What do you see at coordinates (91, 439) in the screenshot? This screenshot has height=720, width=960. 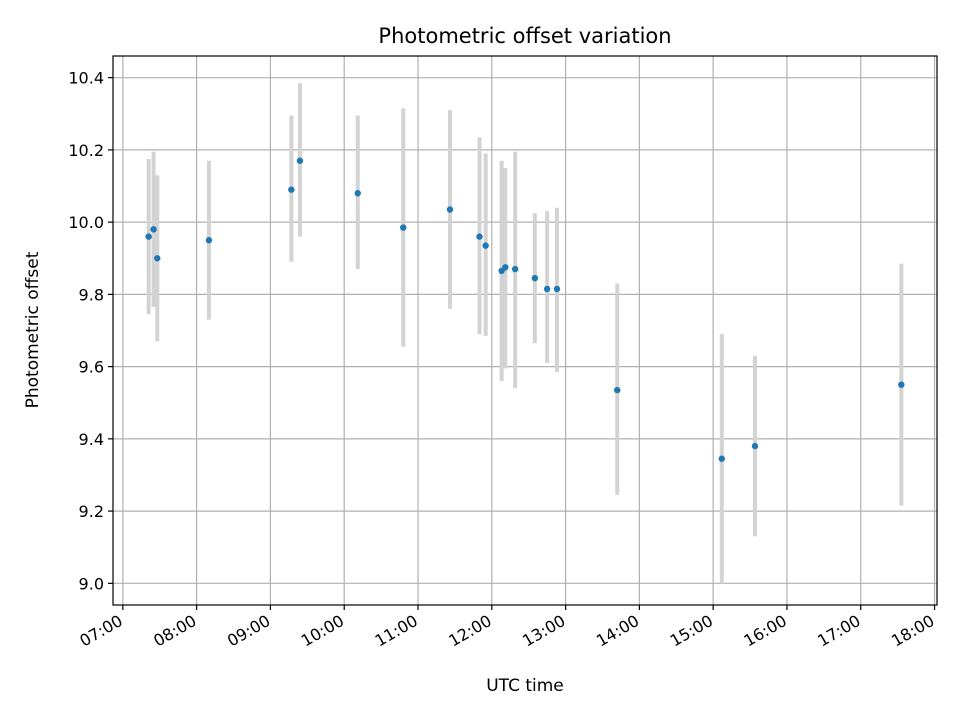 I see `y-tick-label: 9.4` at bounding box center [91, 439].